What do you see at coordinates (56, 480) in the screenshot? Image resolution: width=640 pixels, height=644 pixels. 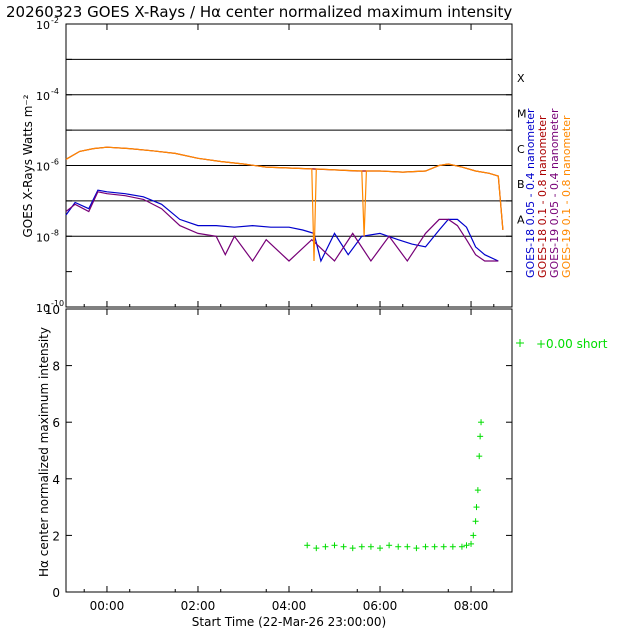 I see `y-tick-label: 4` at bounding box center [56, 480].